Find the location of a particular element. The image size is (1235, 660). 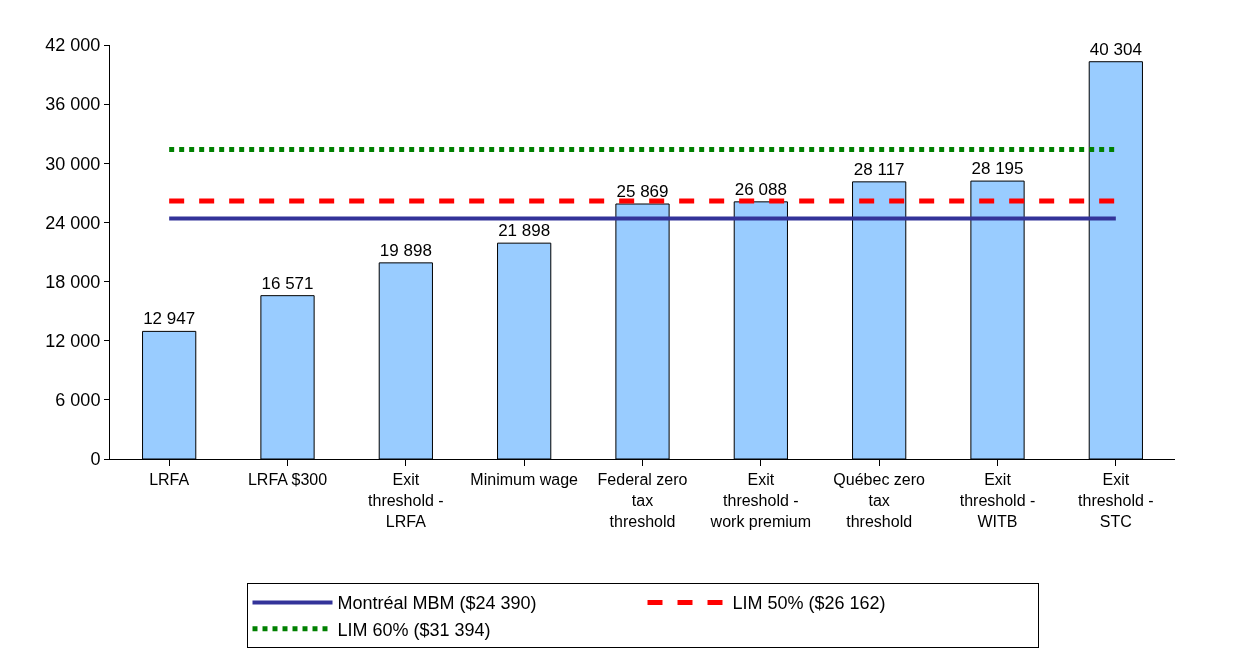

data-label: 16 571 is located at coordinates (287, 283).